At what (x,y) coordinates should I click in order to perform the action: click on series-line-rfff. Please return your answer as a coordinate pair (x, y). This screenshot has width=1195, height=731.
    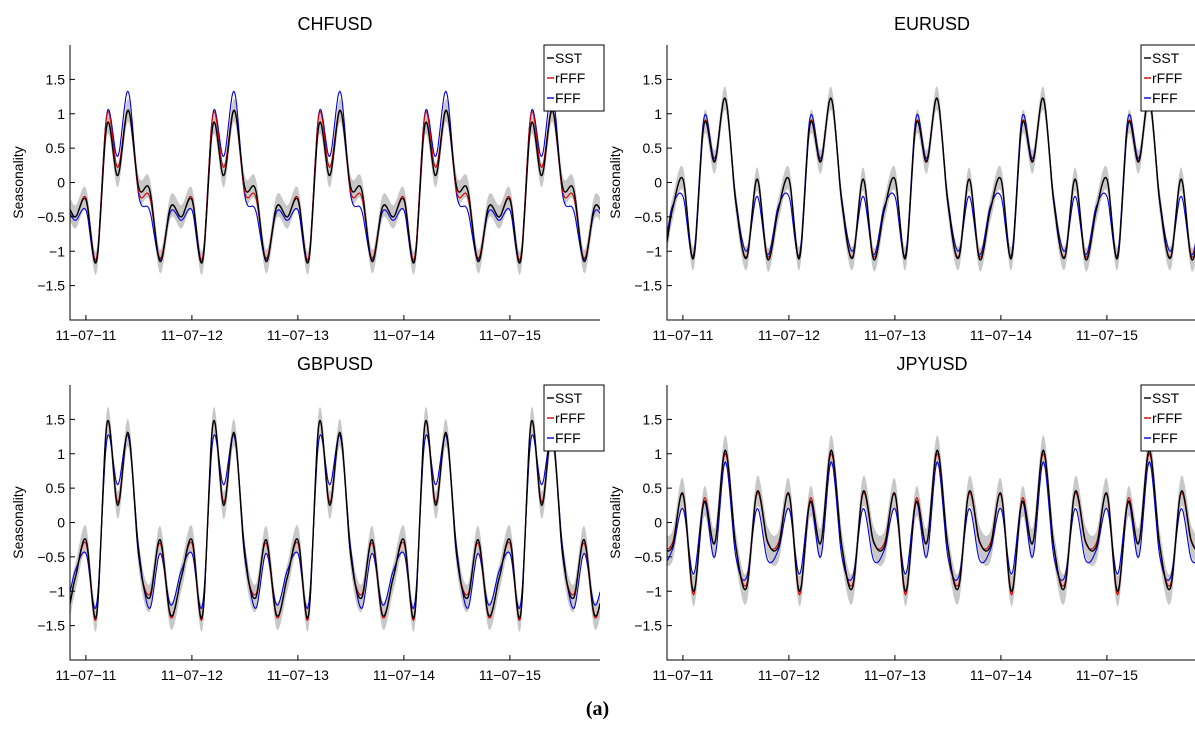
    Looking at the image, I should click on (931, 178).